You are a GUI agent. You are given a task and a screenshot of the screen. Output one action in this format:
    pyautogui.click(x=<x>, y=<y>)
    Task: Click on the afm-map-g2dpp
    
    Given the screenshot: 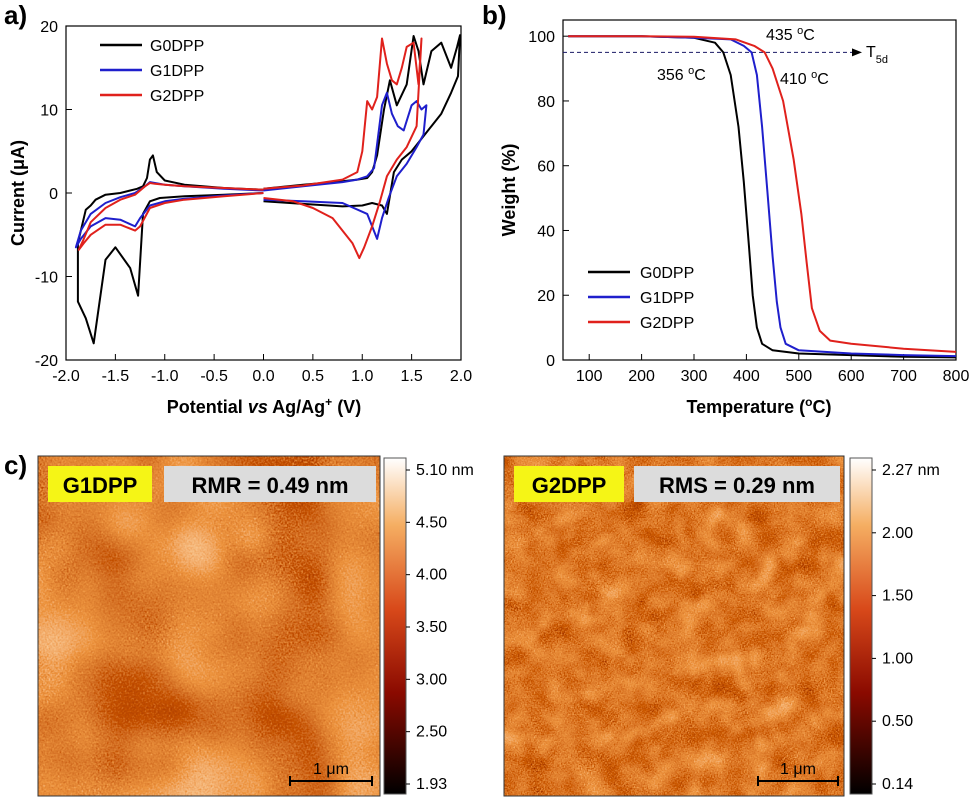 What is the action you would take?
    pyautogui.click(x=674, y=626)
    